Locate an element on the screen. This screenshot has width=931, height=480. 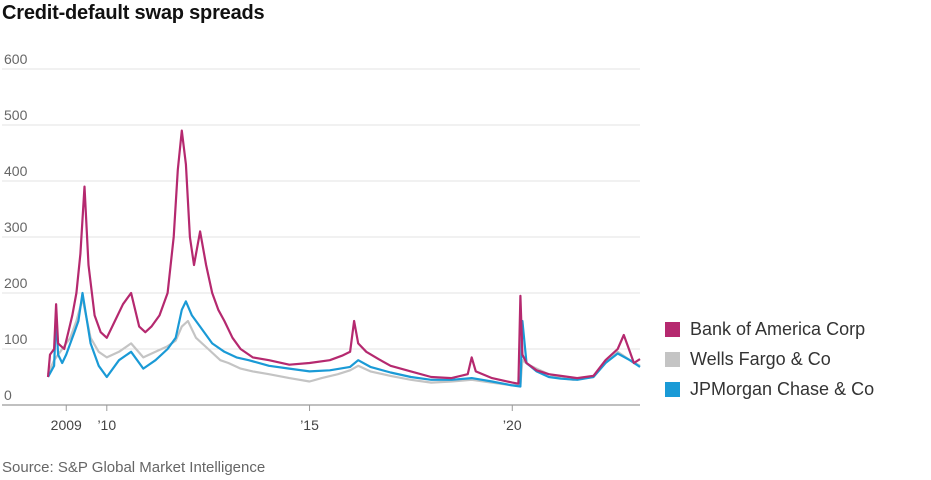
legend-label-wells-fargo: Wells Fargo & Co is located at coordinates (760, 358).